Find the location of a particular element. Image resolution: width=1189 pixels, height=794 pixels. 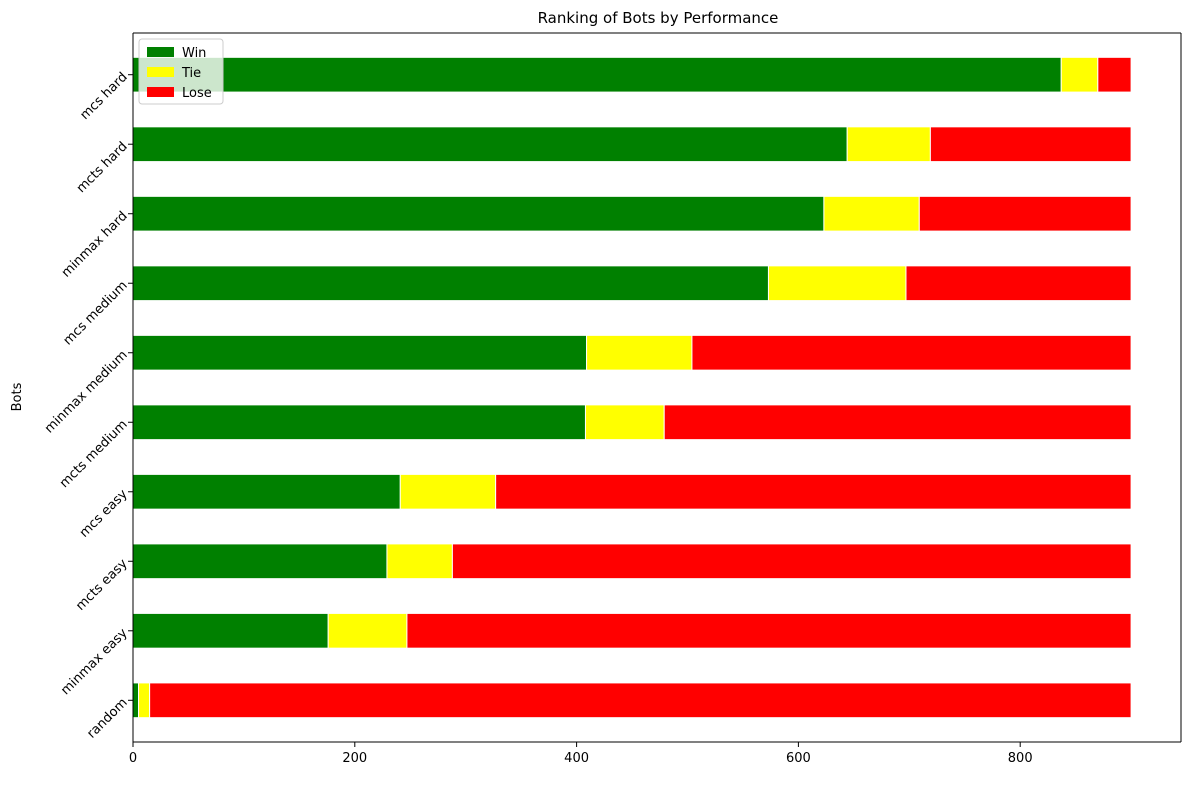

x-tick-label-0: 0 is located at coordinates (133, 758).